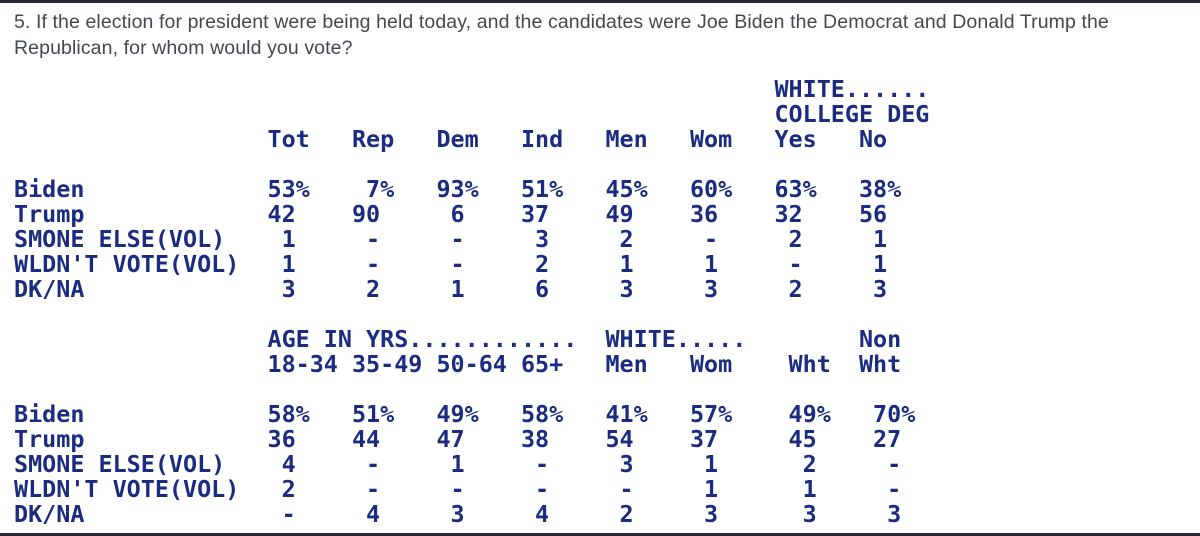 The height and width of the screenshot is (536, 1200). I want to click on t2-banner-age-white-non: AGE IN YRS............ WHITE..... Non, so click(458, 339).